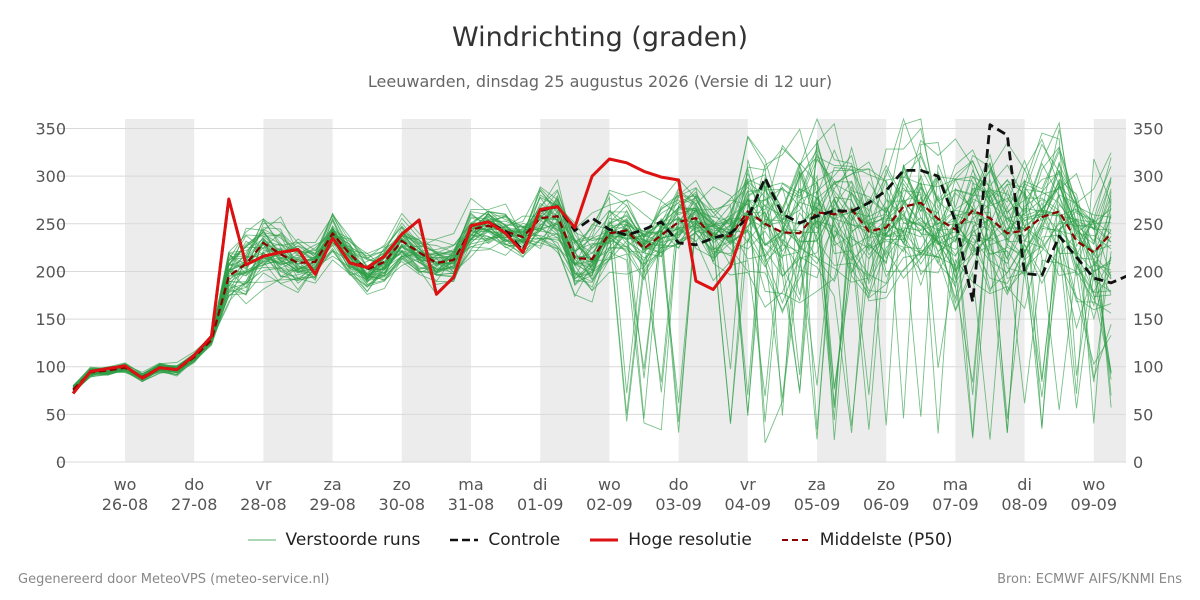 Image resolution: width=1200 pixels, height=600 pixels. I want to click on legend-label-ensemble: Verstoorde runs, so click(353, 540).